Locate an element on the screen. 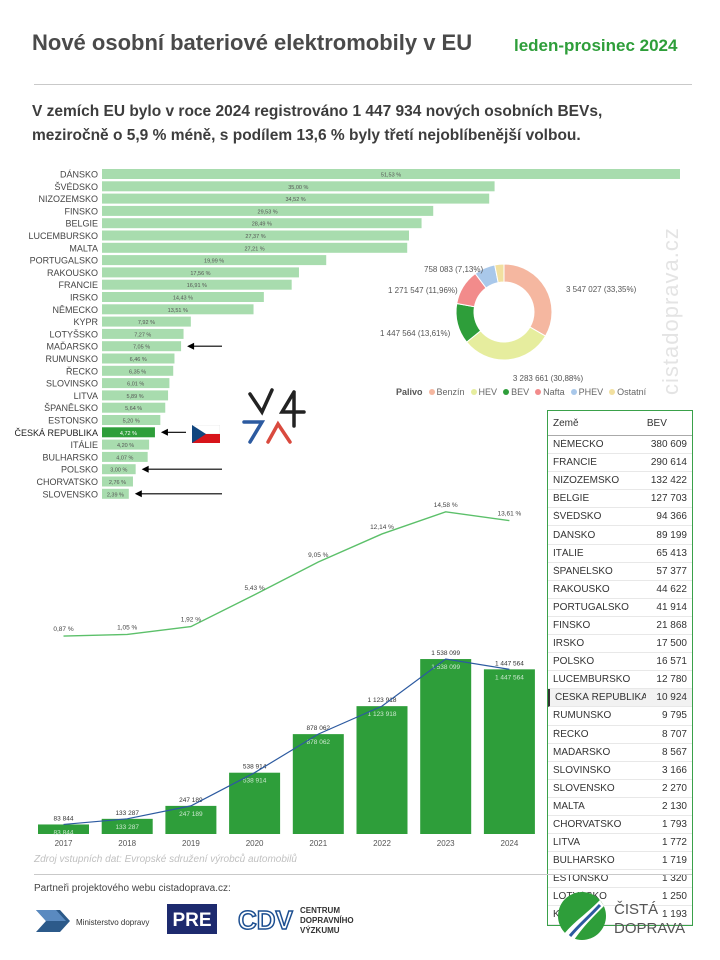  table-cell-bev: 41 914 is located at coordinates (671, 607).